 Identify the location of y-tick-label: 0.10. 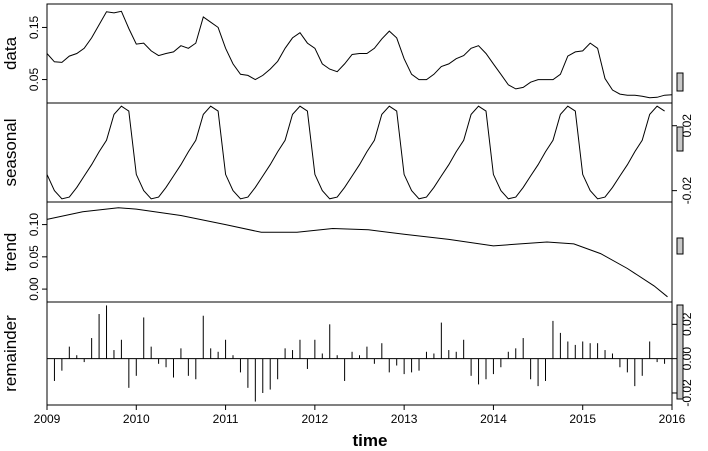
(34, 225).